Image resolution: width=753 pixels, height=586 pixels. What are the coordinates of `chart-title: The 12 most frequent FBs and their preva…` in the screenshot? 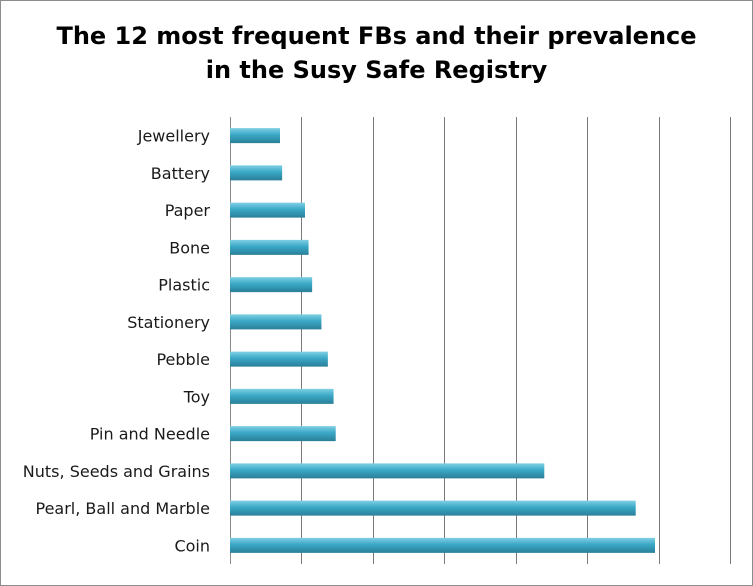 It's located at (376, 53).